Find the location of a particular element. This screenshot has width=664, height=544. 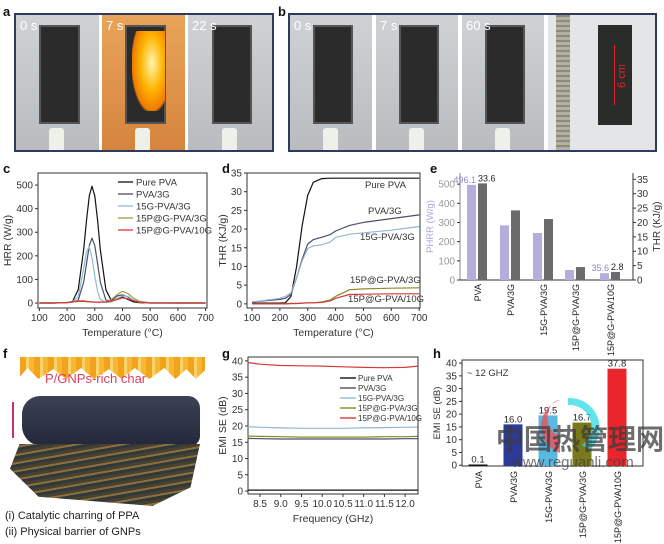

x-tick-label-d: 400 is located at coordinates (335, 318).